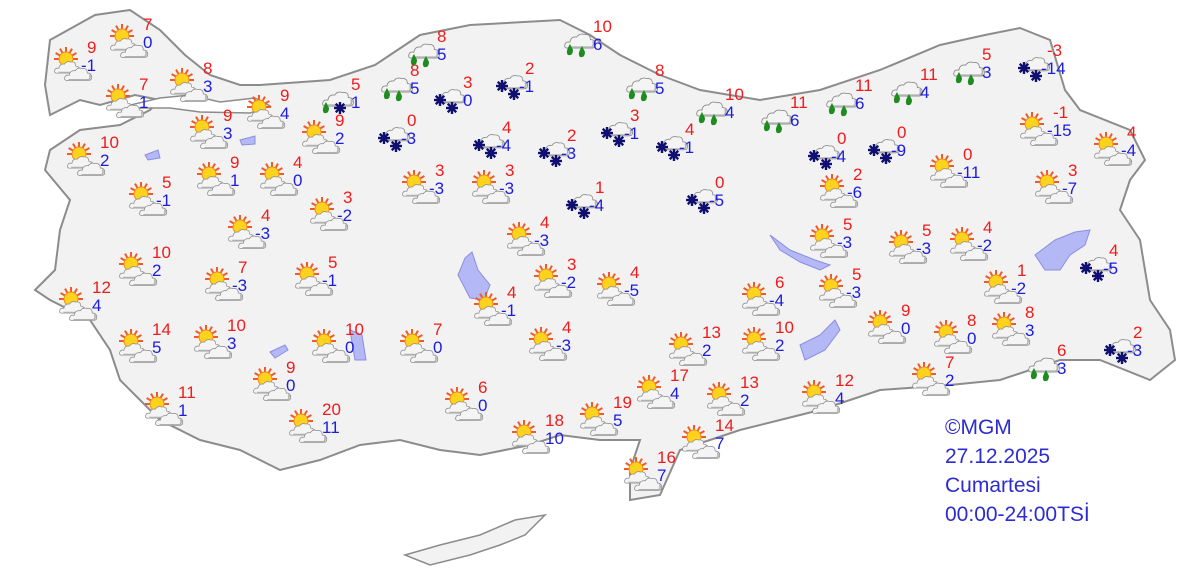 The image size is (1200, 579). What do you see at coordinates (1073, 170) in the screenshot?
I see `max-temp: 3` at bounding box center [1073, 170].